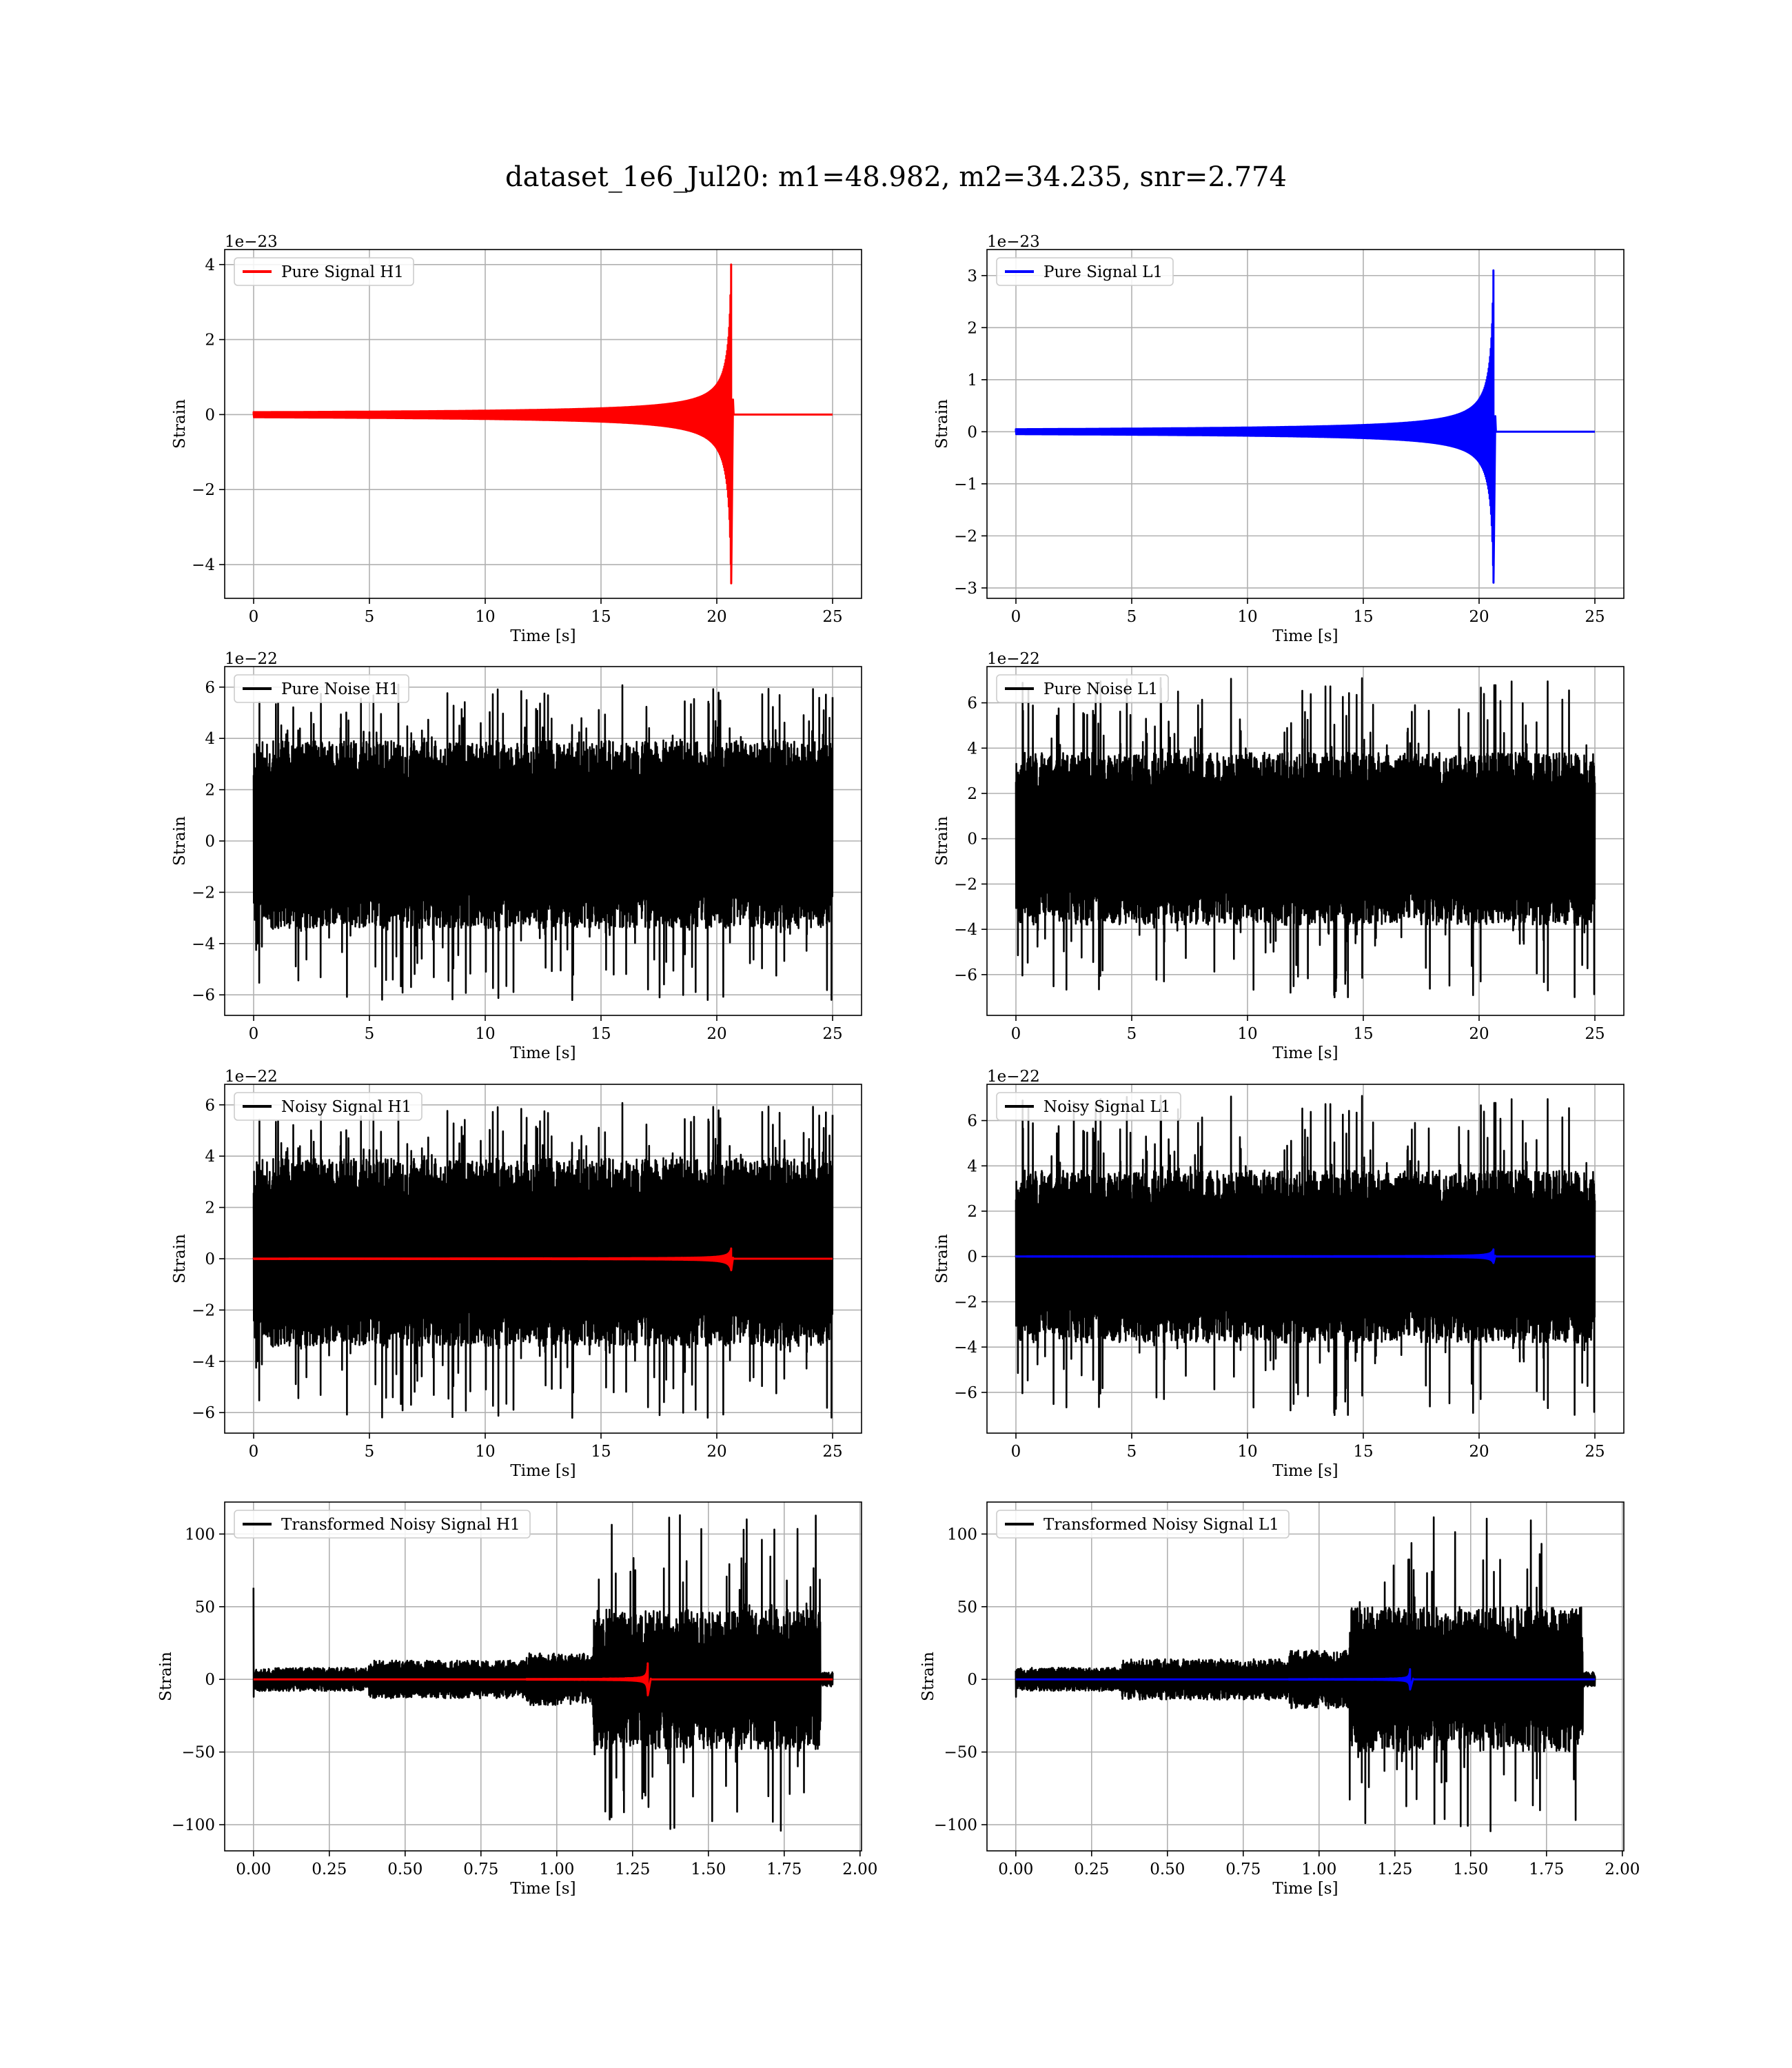 The height and width of the screenshot is (2068, 1792). I want to click on noisy-signal-h1-offset-multiplier: 1e−22, so click(252, 1077).